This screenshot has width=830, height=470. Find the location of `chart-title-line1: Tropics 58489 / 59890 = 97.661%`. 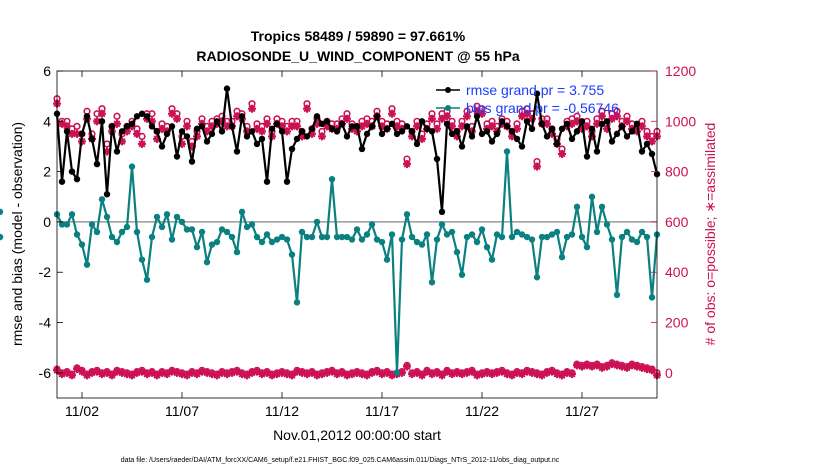

chart-title-line1: Tropics 58489 / 59890 = 97.661% is located at coordinates (358, 36).